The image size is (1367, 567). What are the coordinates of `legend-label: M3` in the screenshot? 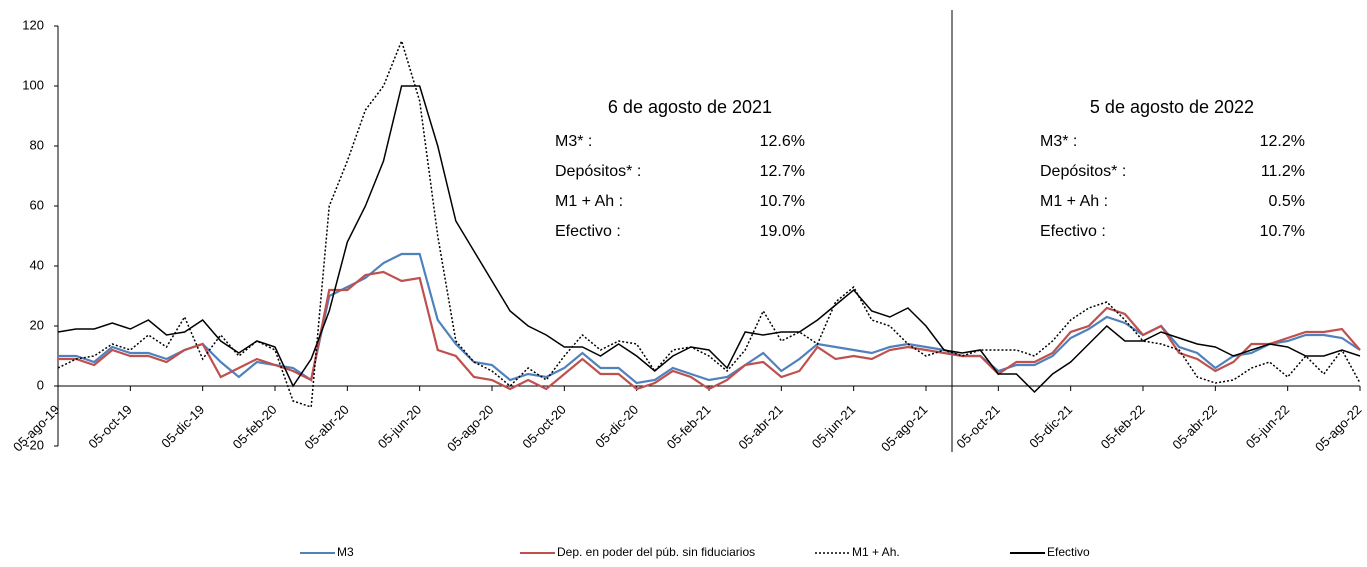 It's located at (345, 552).